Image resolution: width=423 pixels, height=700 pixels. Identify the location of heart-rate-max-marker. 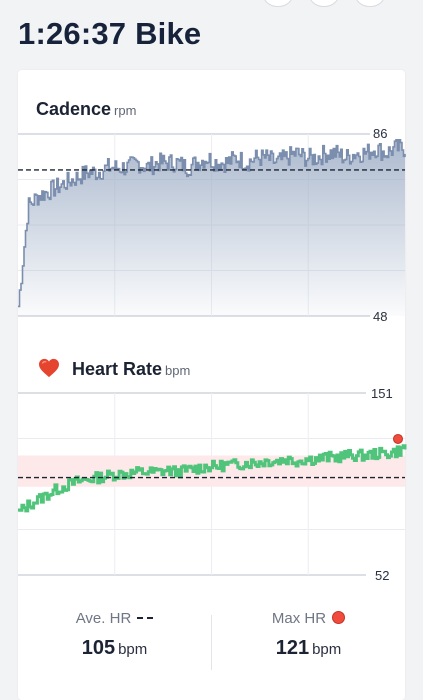
(398, 438).